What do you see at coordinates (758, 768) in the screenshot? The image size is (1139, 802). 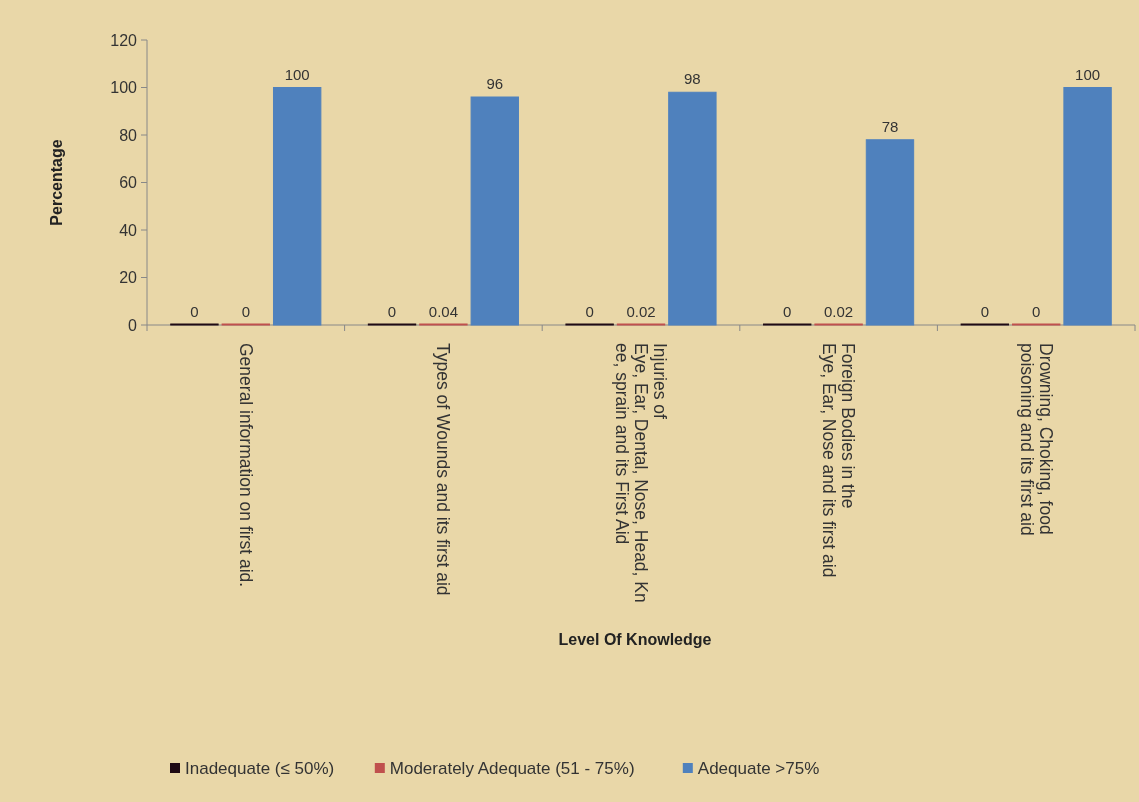 I see `legend-label: Adequate >75%` at bounding box center [758, 768].